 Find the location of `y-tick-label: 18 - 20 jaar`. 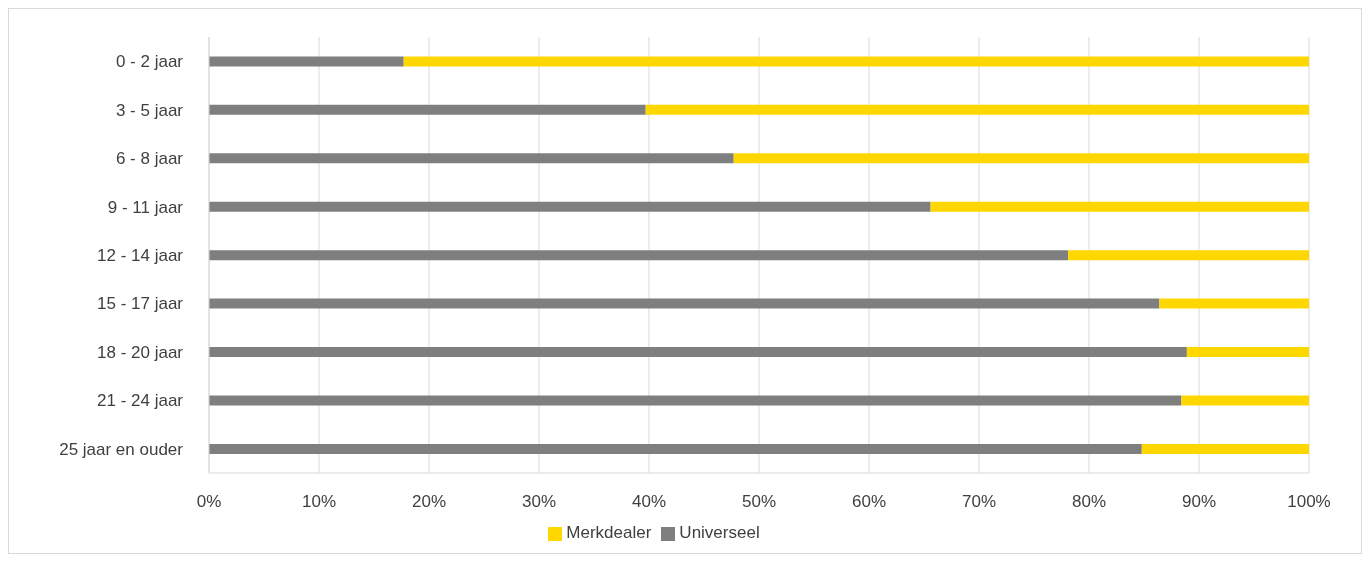

y-tick-label: 18 - 20 jaar is located at coordinates (140, 352).